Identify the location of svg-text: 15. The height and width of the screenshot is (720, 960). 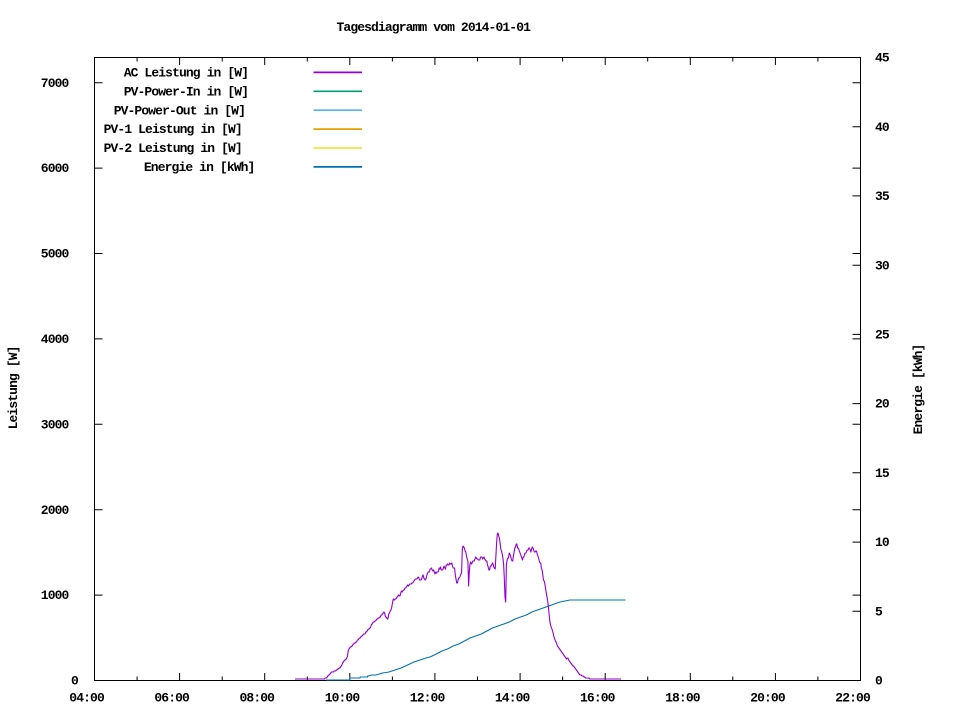
(882, 473).